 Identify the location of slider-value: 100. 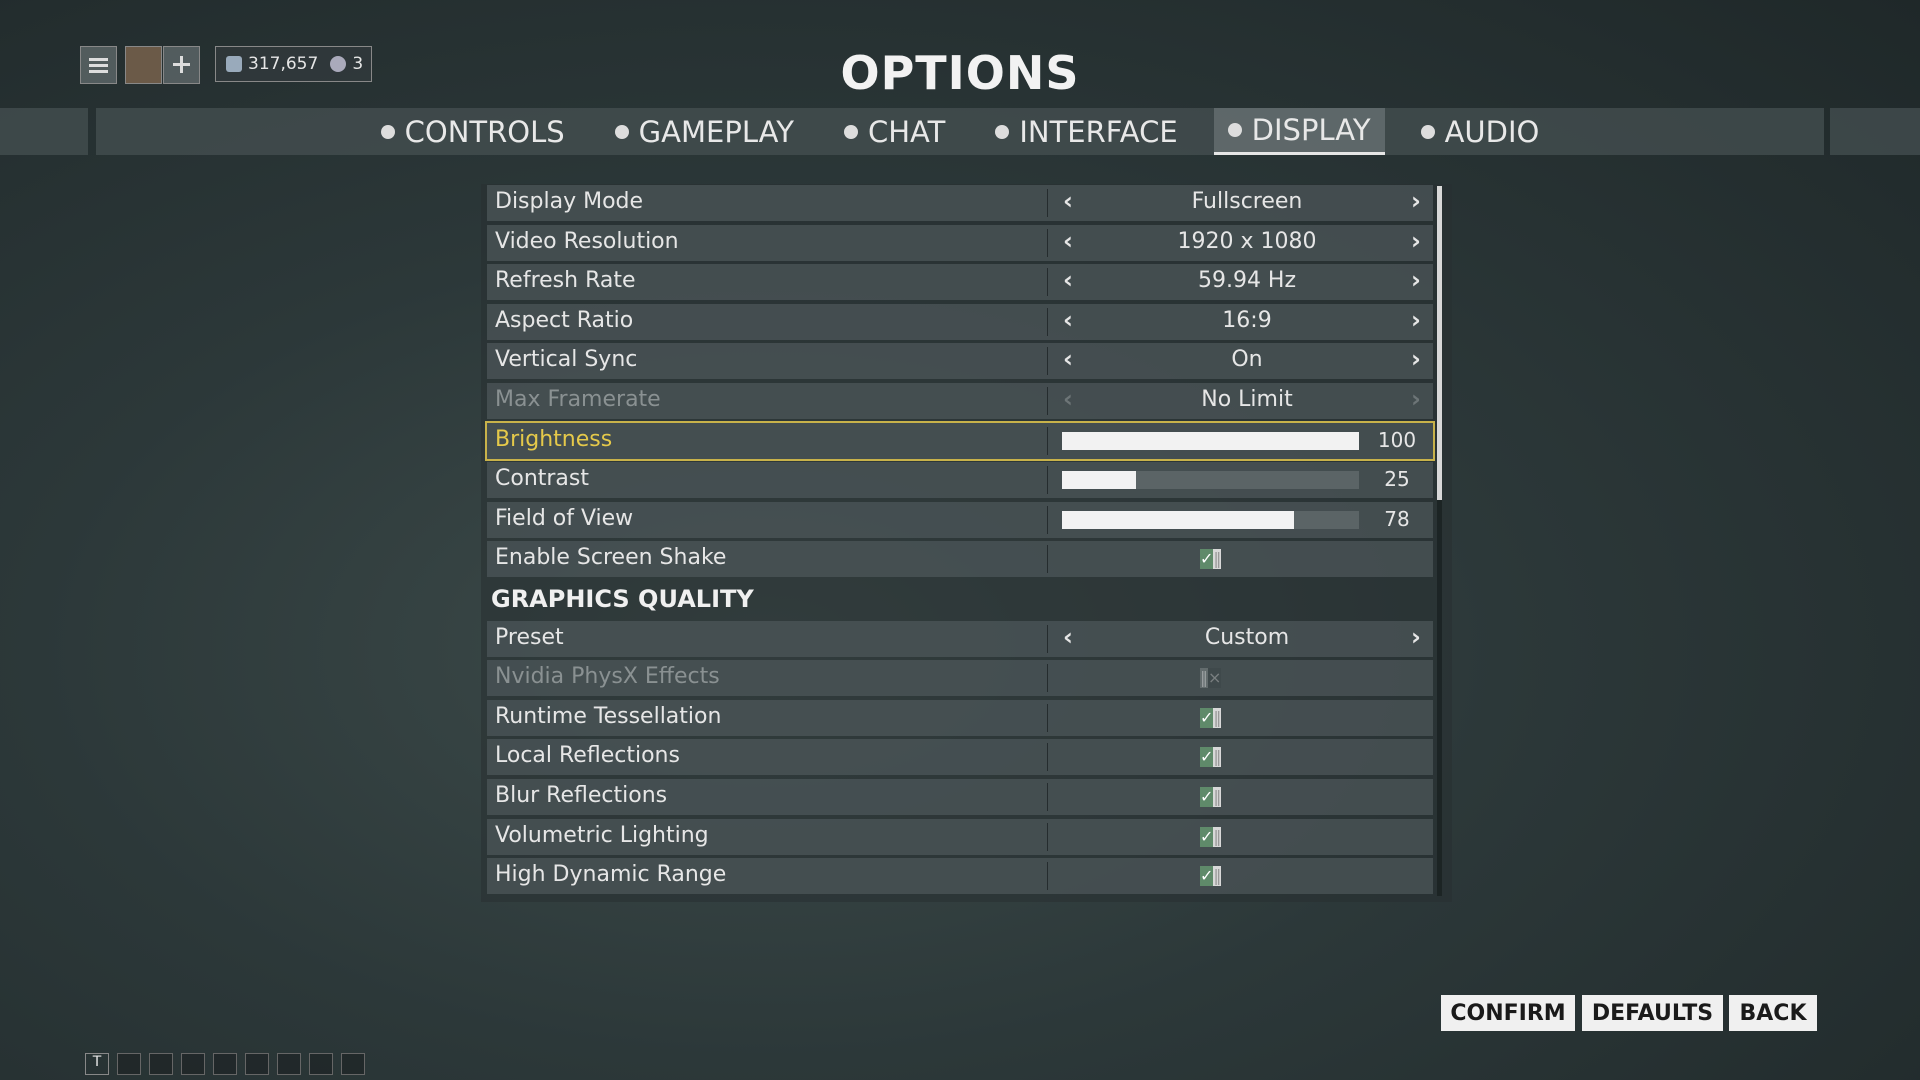
(1397, 439).